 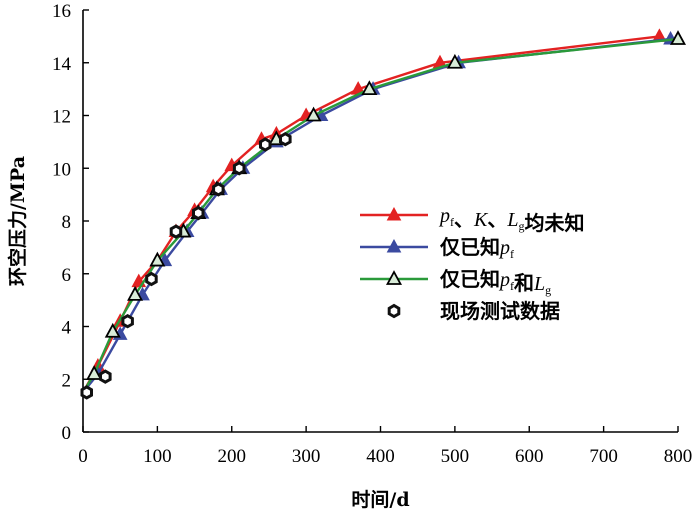 I want to click on legend-label: 仅已知pf, so click(x=477, y=248).